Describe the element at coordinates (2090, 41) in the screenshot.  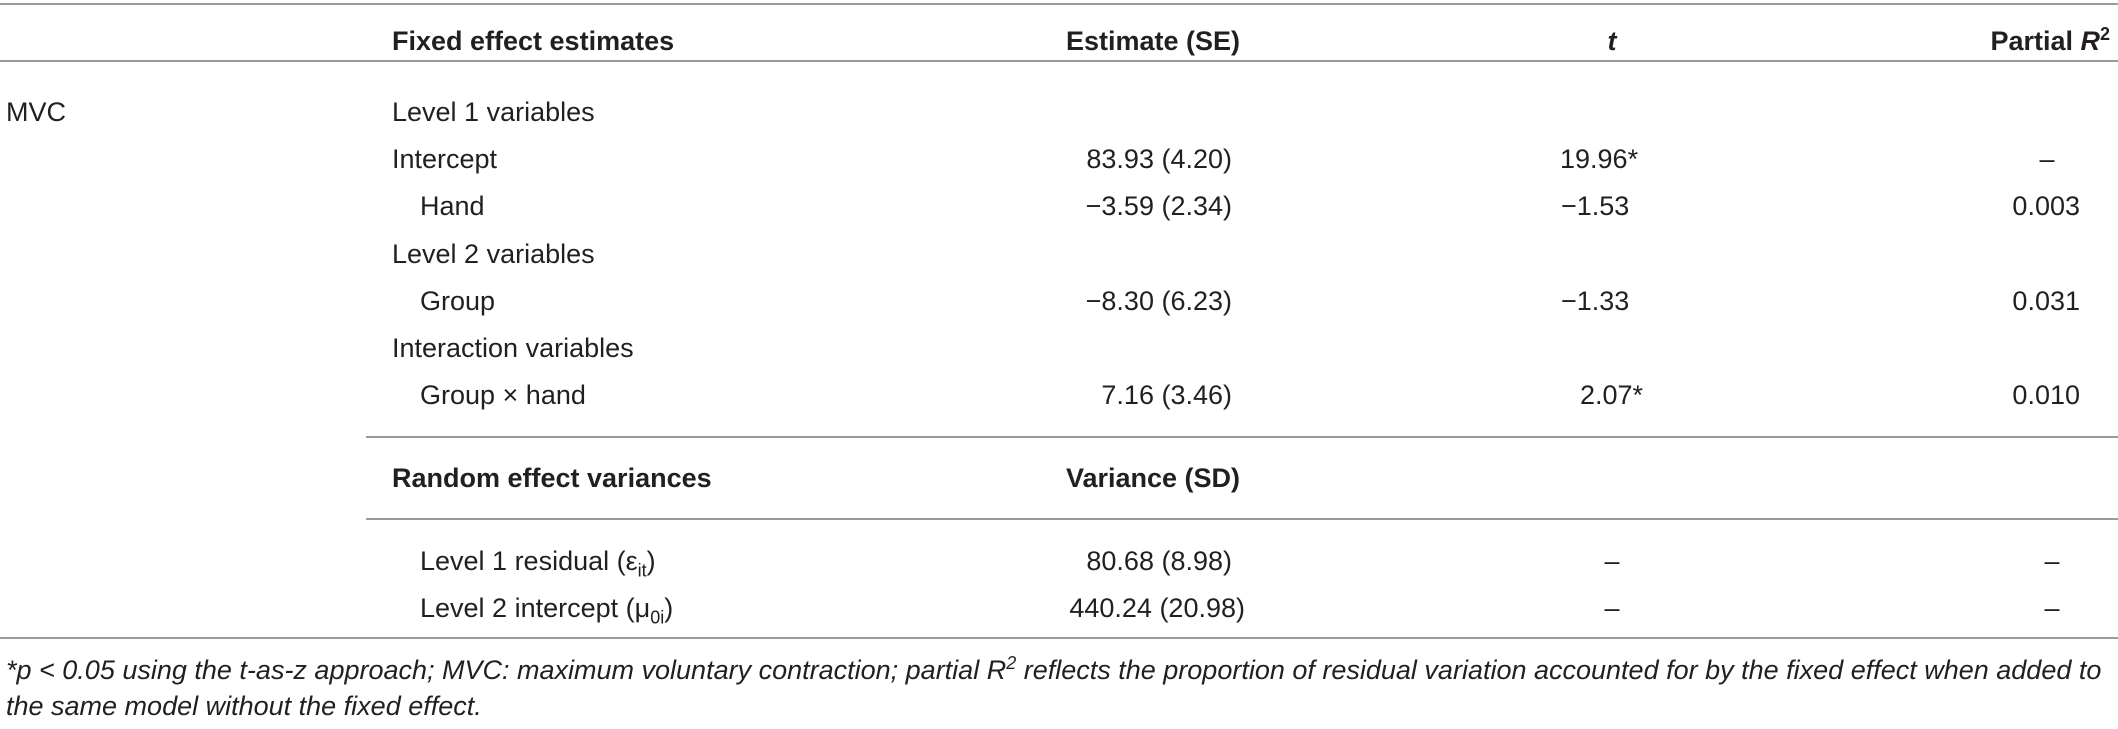
I see `r-symbol: R` at that location.